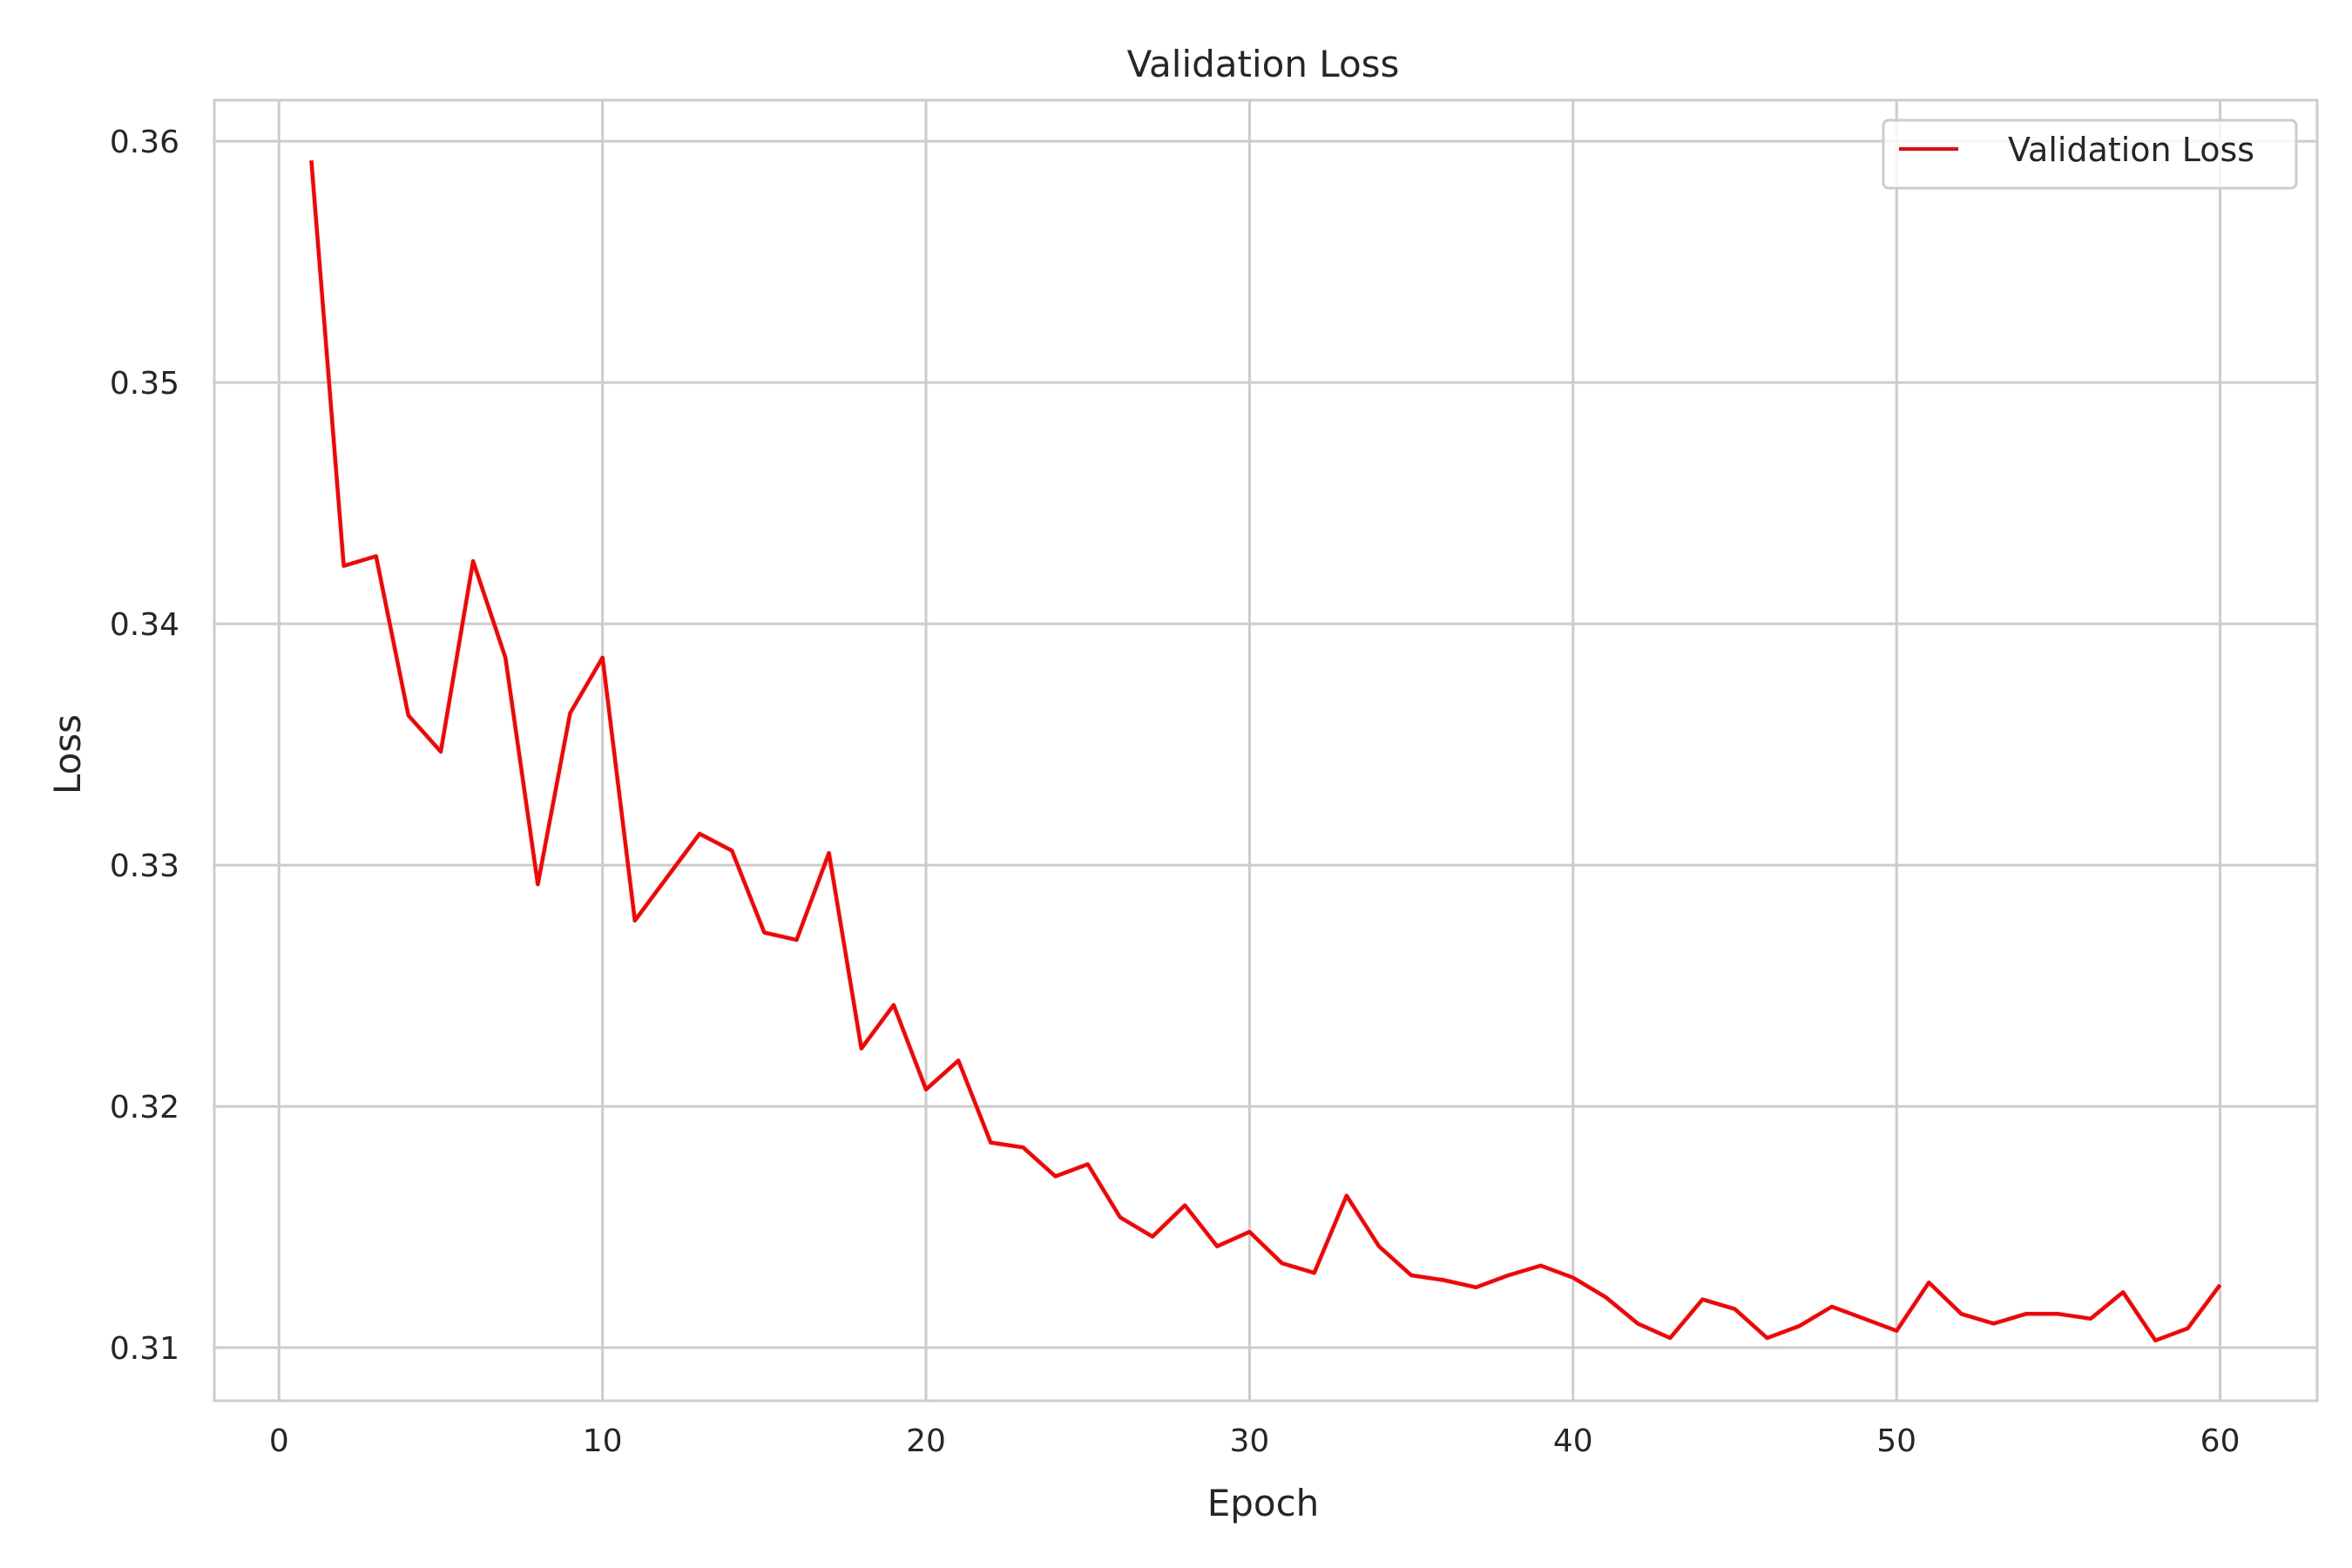 This screenshot has height=1568, width=2352. Describe the element at coordinates (145, 142) in the screenshot. I see `y-tick-label: 0.36` at that location.